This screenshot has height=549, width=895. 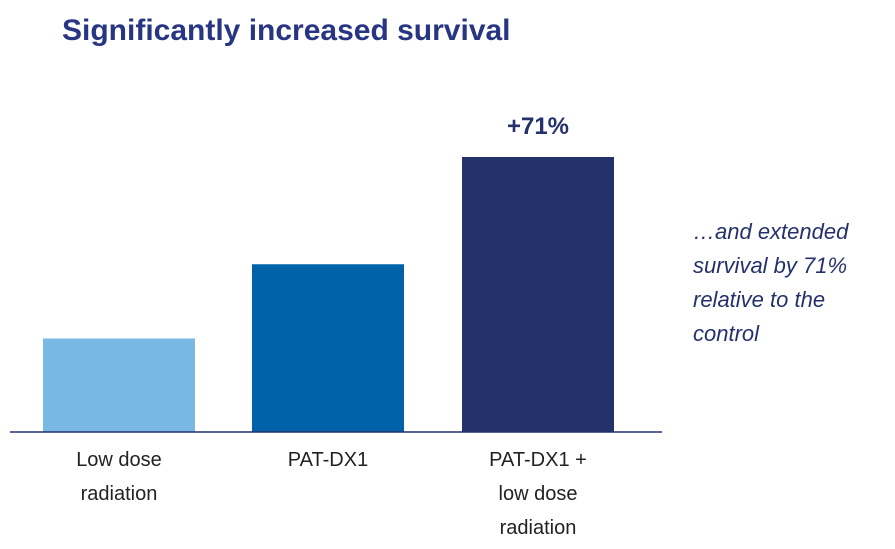 I want to click on x-tick-label: Low dose radiation, so click(x=119, y=477).